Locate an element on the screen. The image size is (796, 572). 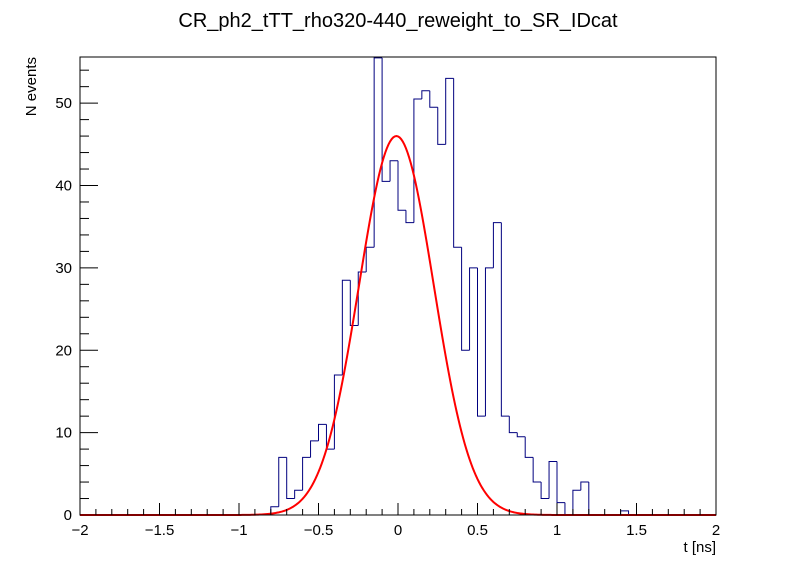
x-tick-label: 0 is located at coordinates (398, 530).